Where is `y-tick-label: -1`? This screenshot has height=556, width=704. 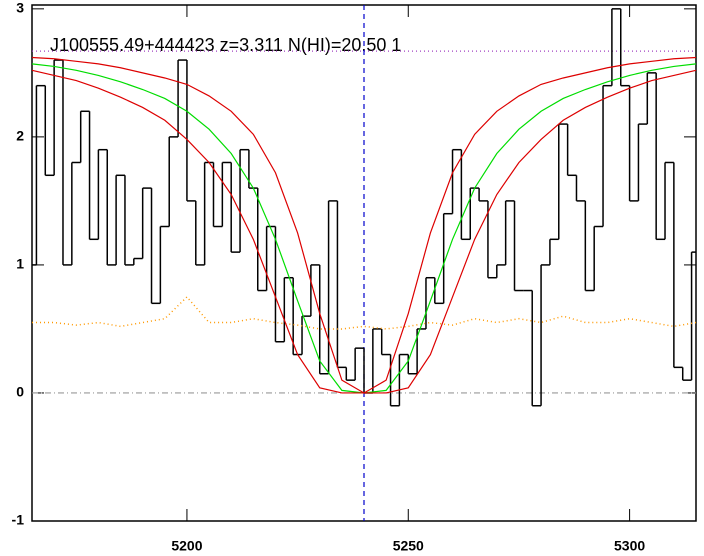 y-tick-label: -1 is located at coordinates (18, 520).